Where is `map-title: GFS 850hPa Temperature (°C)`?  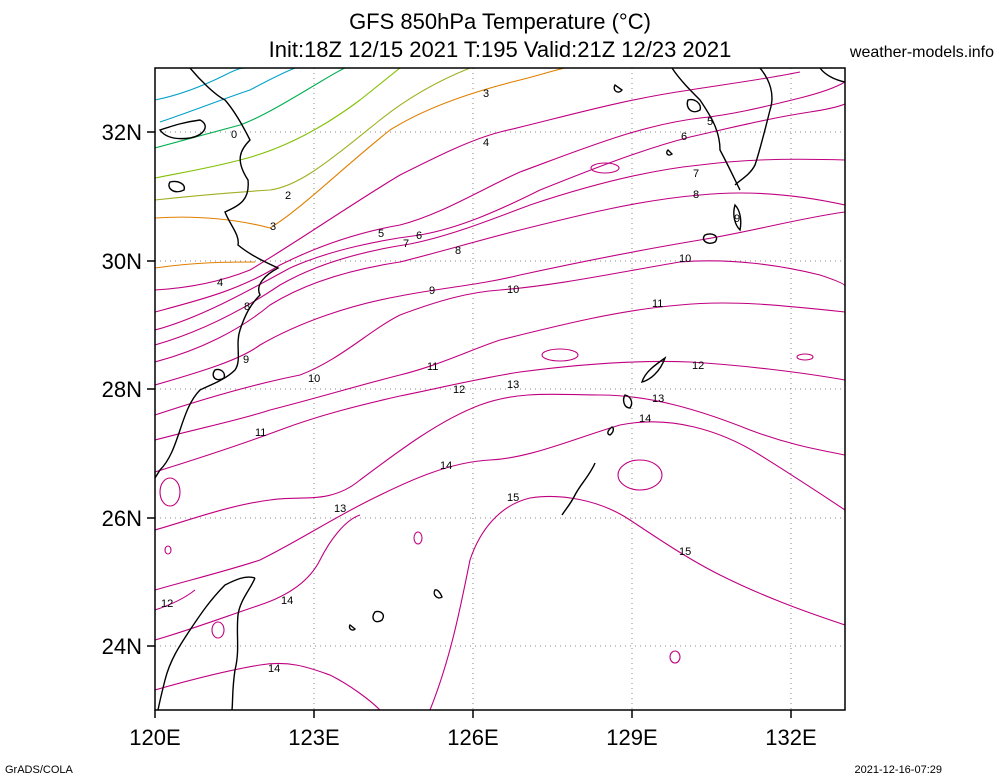 map-title: GFS 850hPa Temperature (°C) is located at coordinates (500, 21).